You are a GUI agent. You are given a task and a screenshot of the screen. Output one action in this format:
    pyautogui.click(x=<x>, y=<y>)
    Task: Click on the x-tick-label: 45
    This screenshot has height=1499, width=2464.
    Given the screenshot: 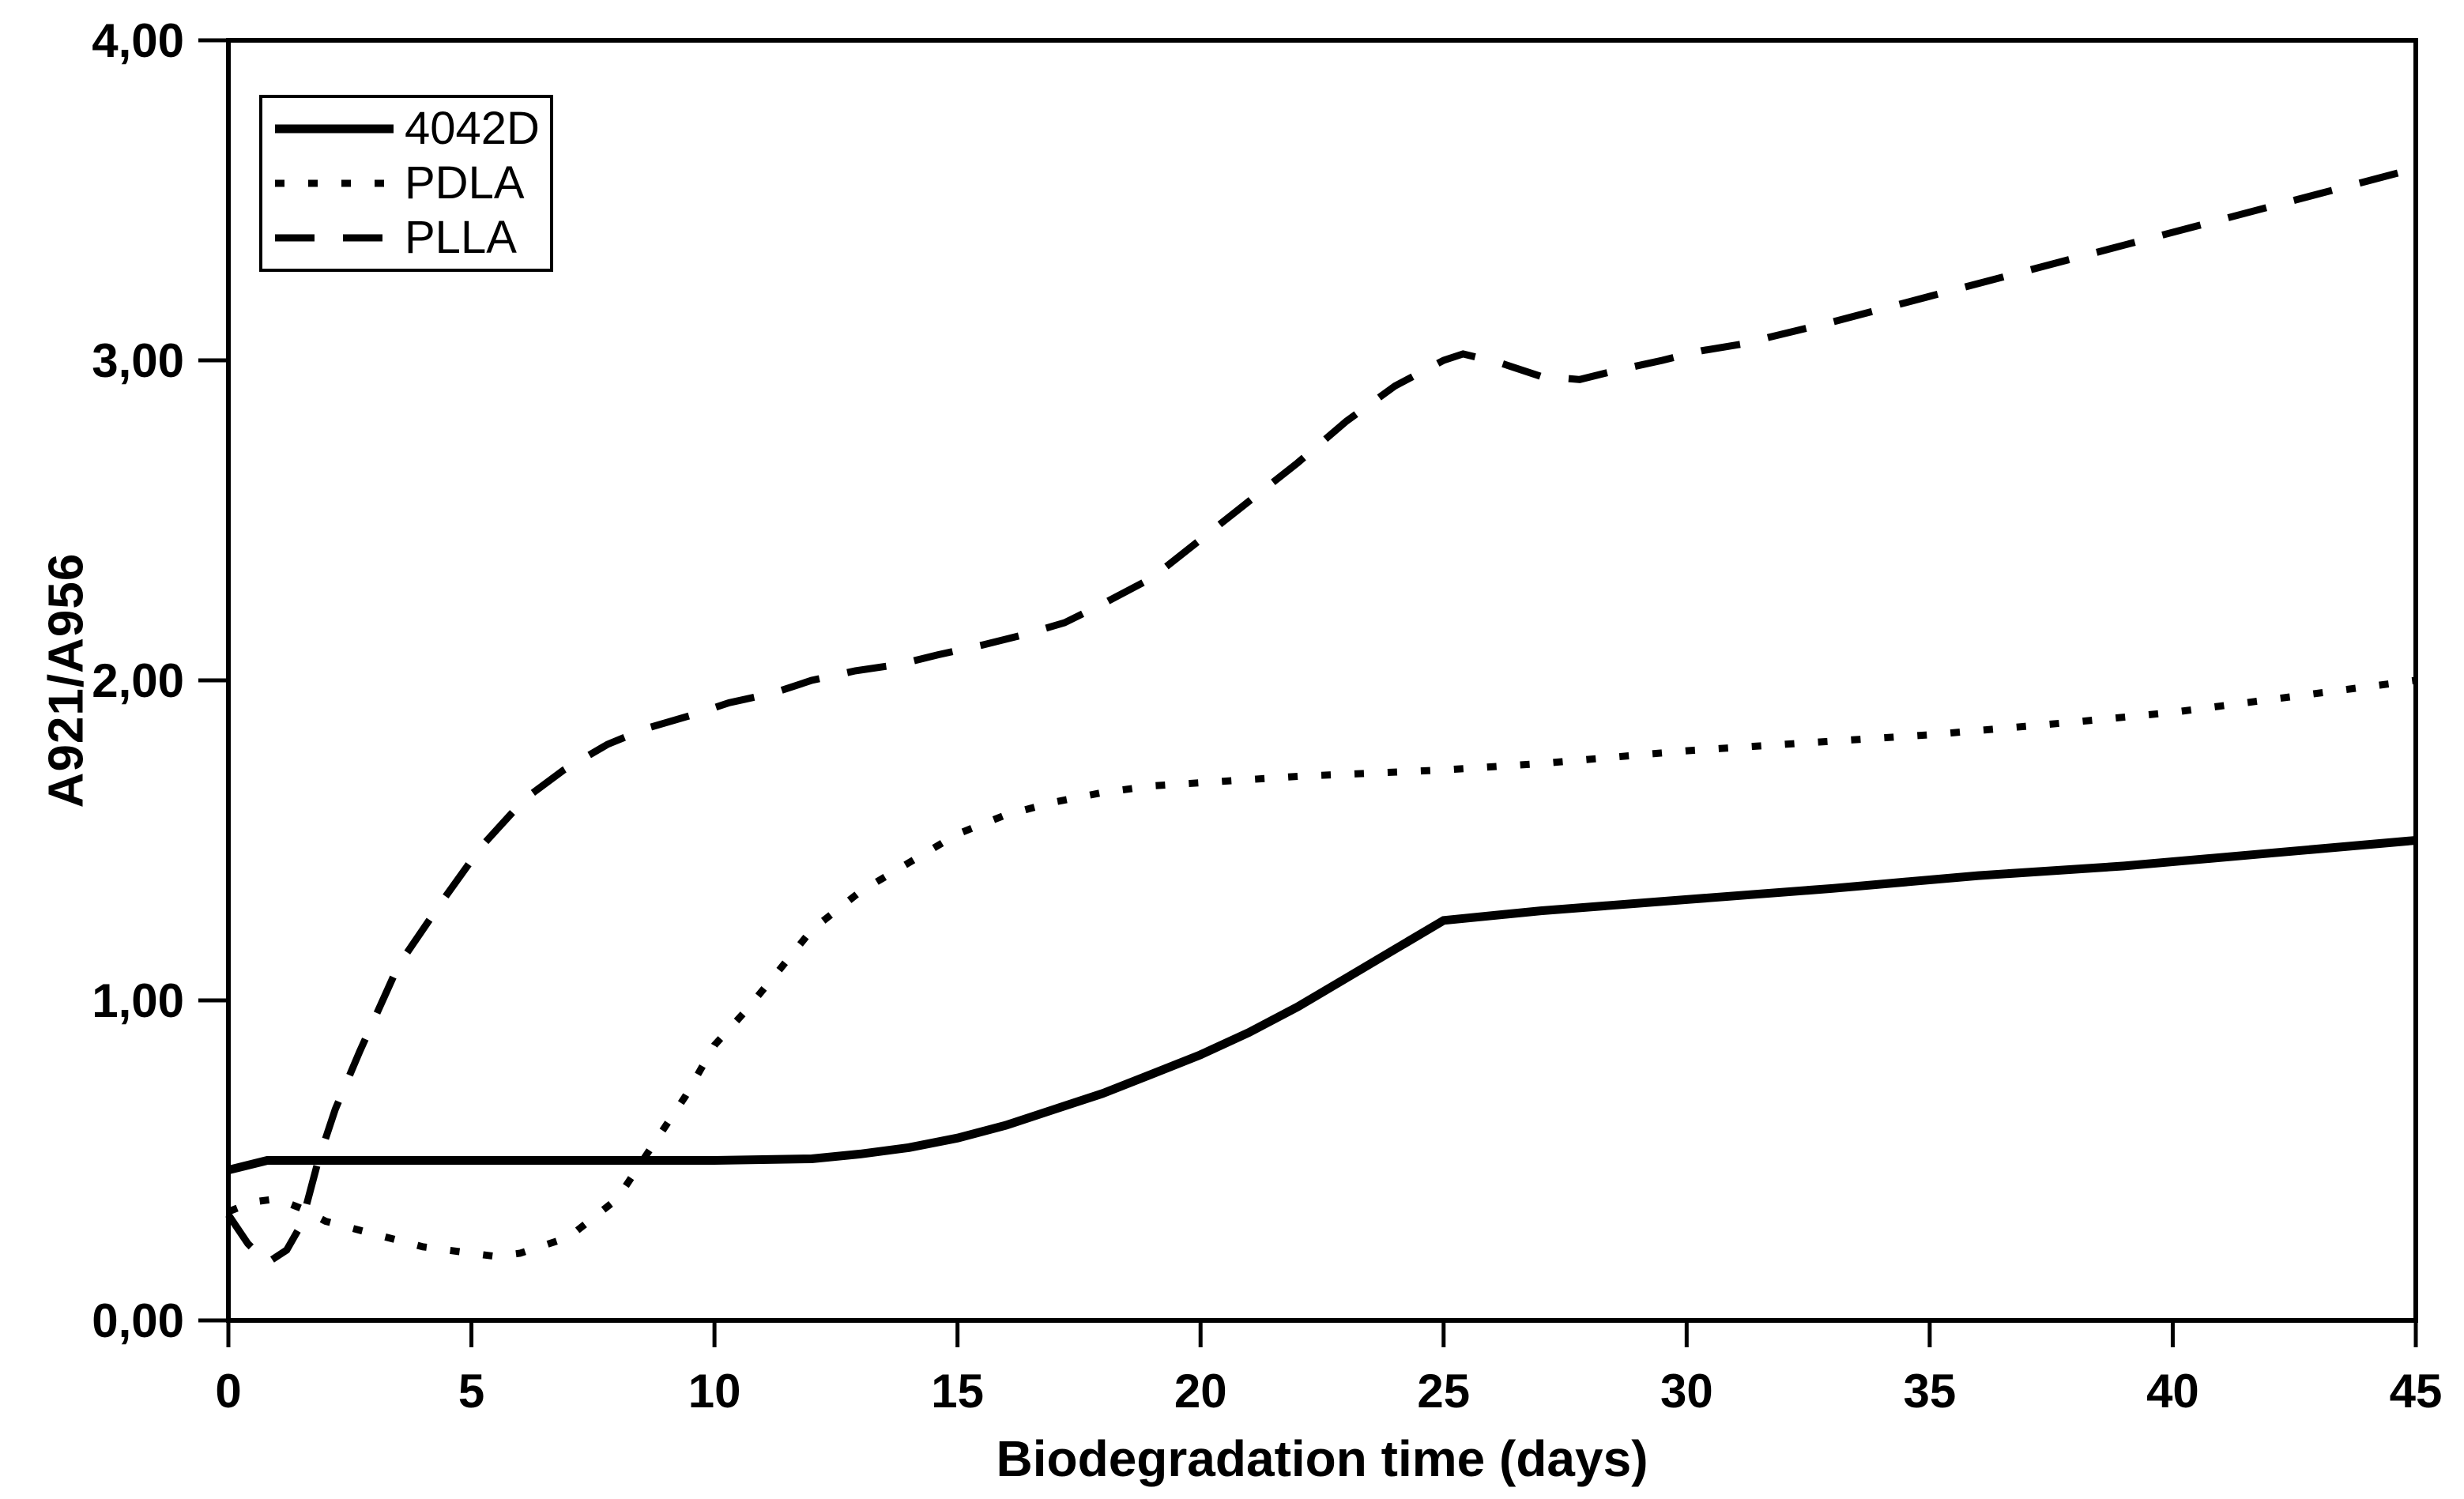 What is the action you would take?
    pyautogui.click(x=2416, y=1392)
    